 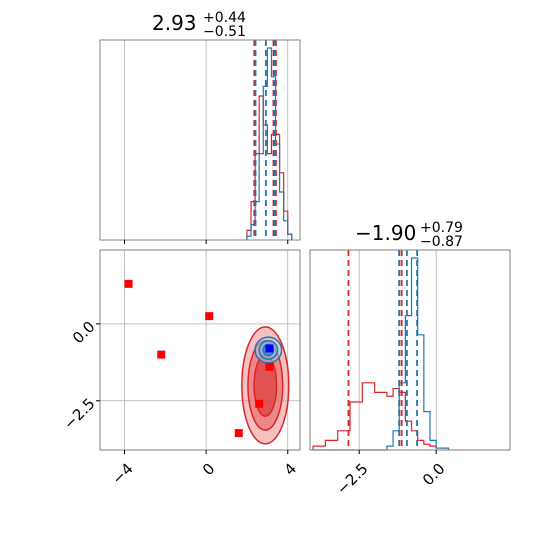 I want to click on title-param-2: −1.90 +0.79 −0.87, so click(x=409, y=235).